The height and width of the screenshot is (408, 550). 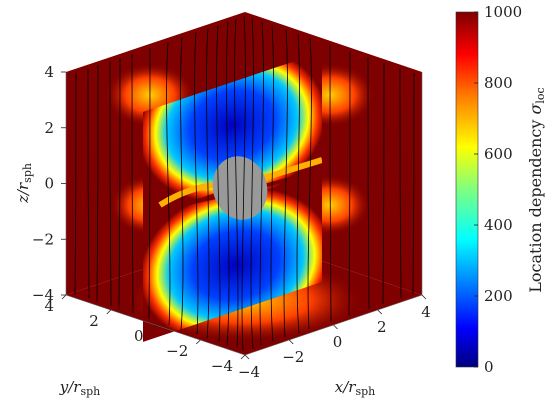 I want to click on y-axis-label: y/rsph, so click(x=79, y=388).